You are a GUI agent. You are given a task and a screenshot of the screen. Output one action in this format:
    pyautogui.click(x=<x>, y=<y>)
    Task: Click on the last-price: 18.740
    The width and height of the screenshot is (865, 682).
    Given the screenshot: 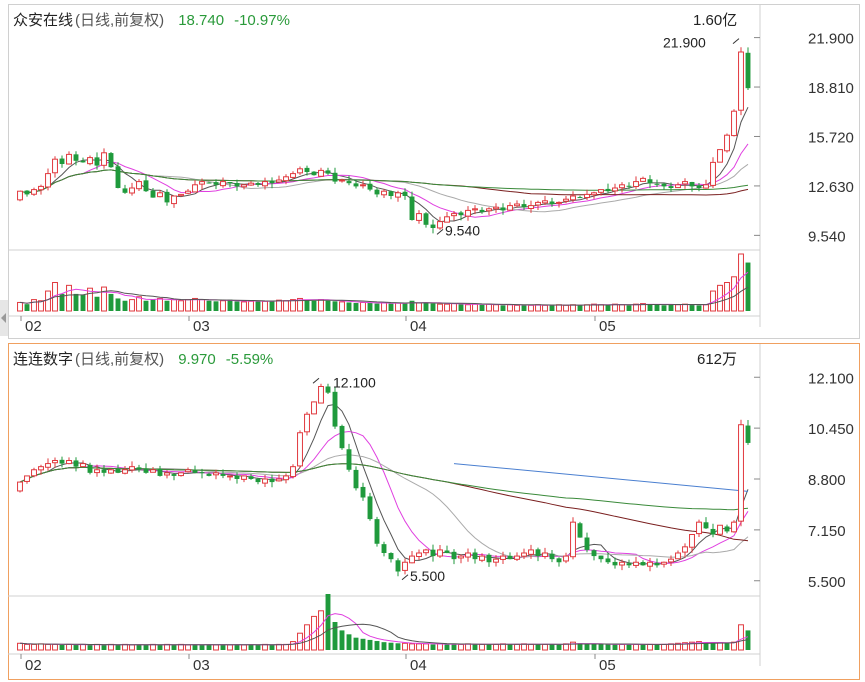 What is the action you would take?
    pyautogui.click(x=201, y=20)
    